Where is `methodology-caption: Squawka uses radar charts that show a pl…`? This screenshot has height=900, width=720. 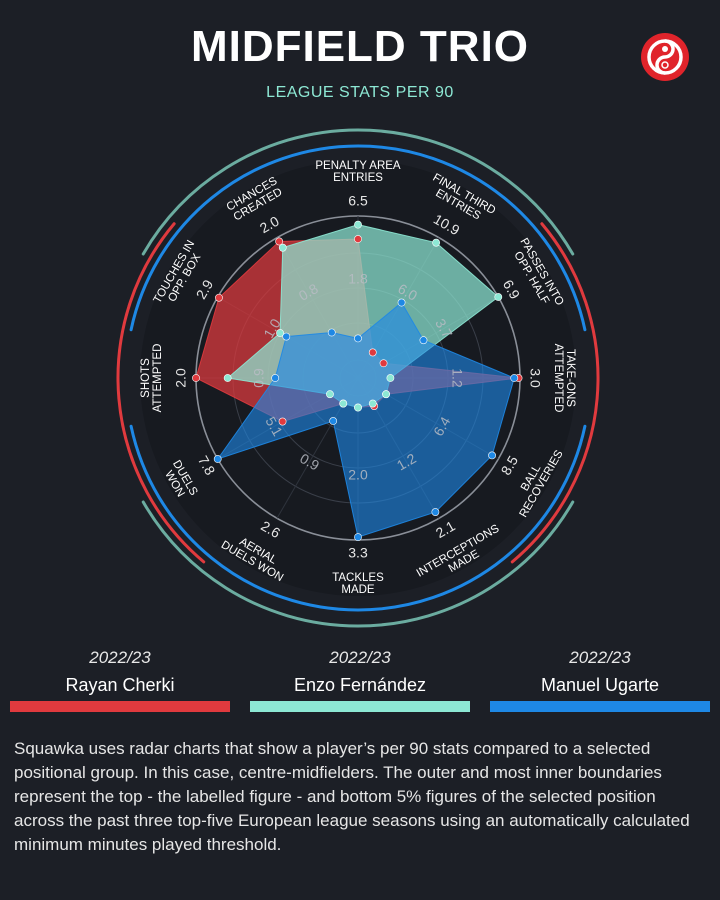
methodology-caption: Squawka uses radar charts that show a pl… is located at coordinates (352, 796).